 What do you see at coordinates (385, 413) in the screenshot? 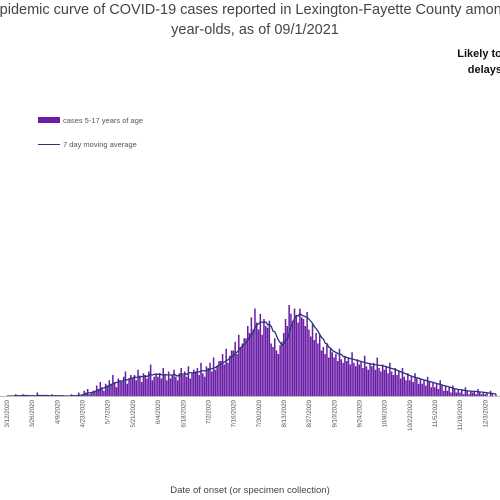
I see `x-tick-label: 10/8/2020` at bounding box center [385, 413].